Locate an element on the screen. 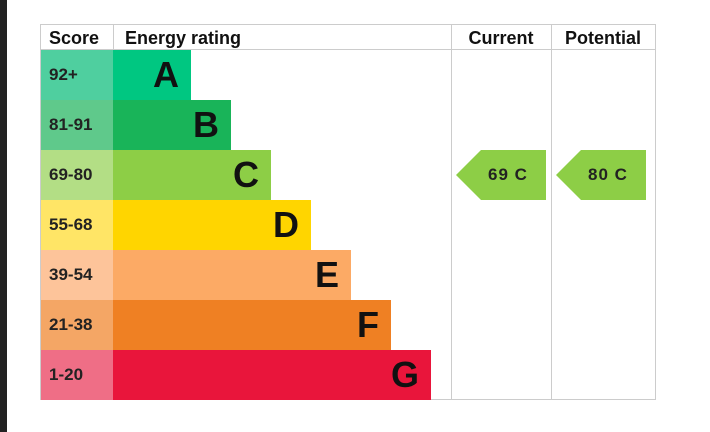 This screenshot has height=432, width=710. rating-letter: A is located at coordinates (166, 74).